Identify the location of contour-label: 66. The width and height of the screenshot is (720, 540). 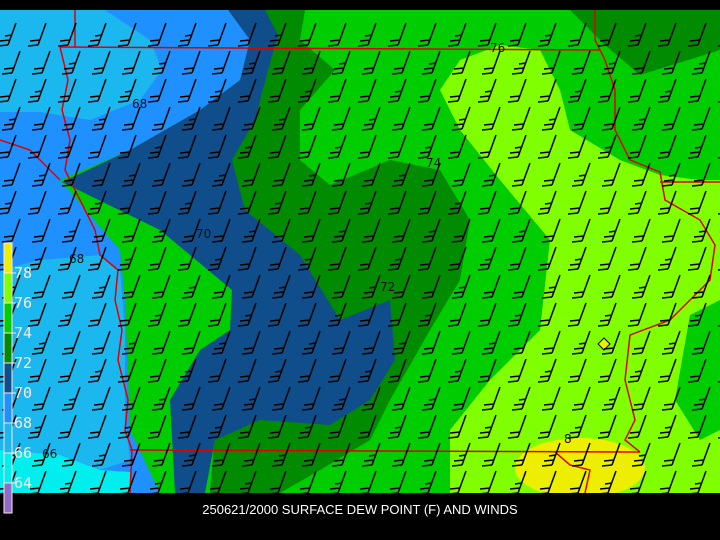
(49, 454).